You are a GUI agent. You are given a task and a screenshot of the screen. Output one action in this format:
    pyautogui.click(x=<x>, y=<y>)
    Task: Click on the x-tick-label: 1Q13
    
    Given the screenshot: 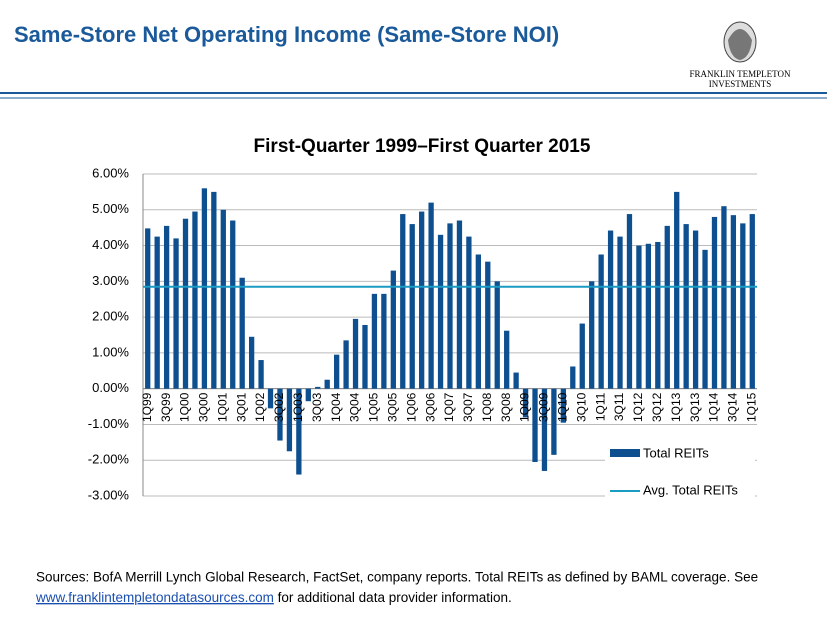 What is the action you would take?
    pyautogui.click(x=676, y=407)
    